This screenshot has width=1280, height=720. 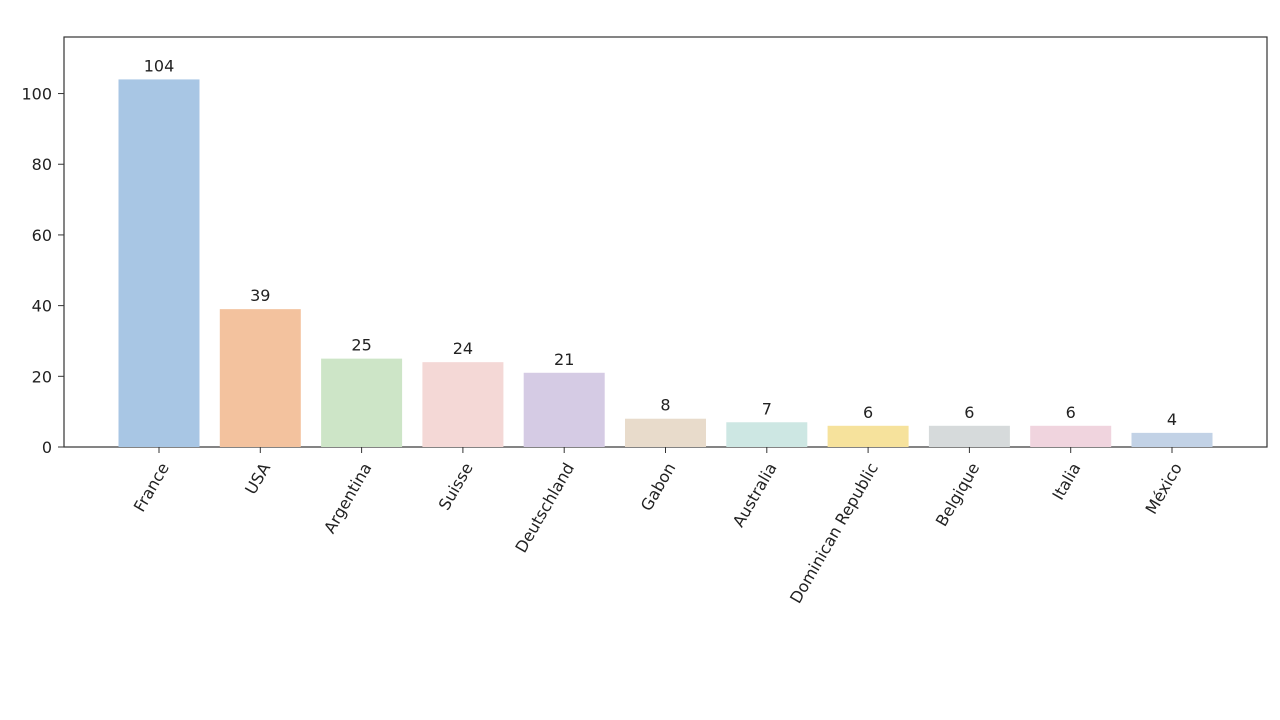 I want to click on x-tick-label: Italia, so click(x=1066, y=482).